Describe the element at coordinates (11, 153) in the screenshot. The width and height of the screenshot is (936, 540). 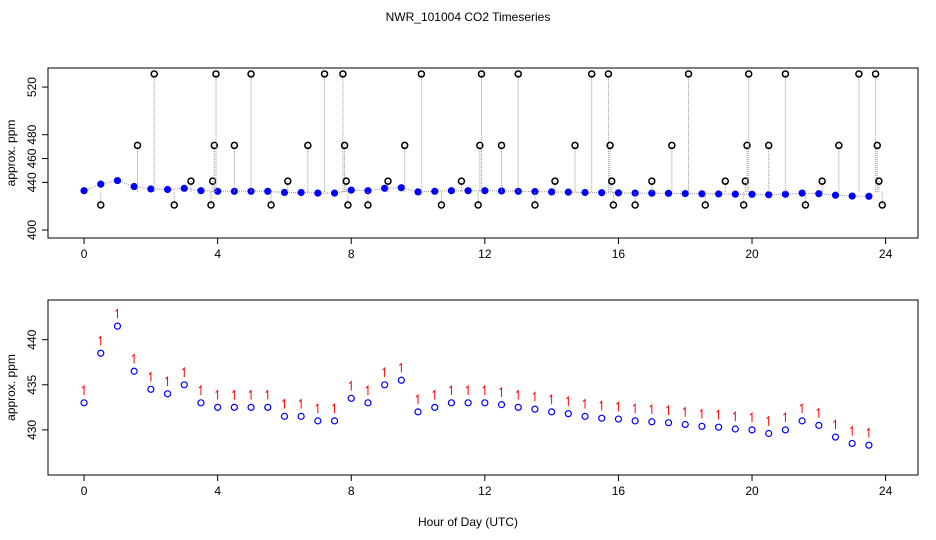
I see `y-axis-label: approx. ppm` at that location.